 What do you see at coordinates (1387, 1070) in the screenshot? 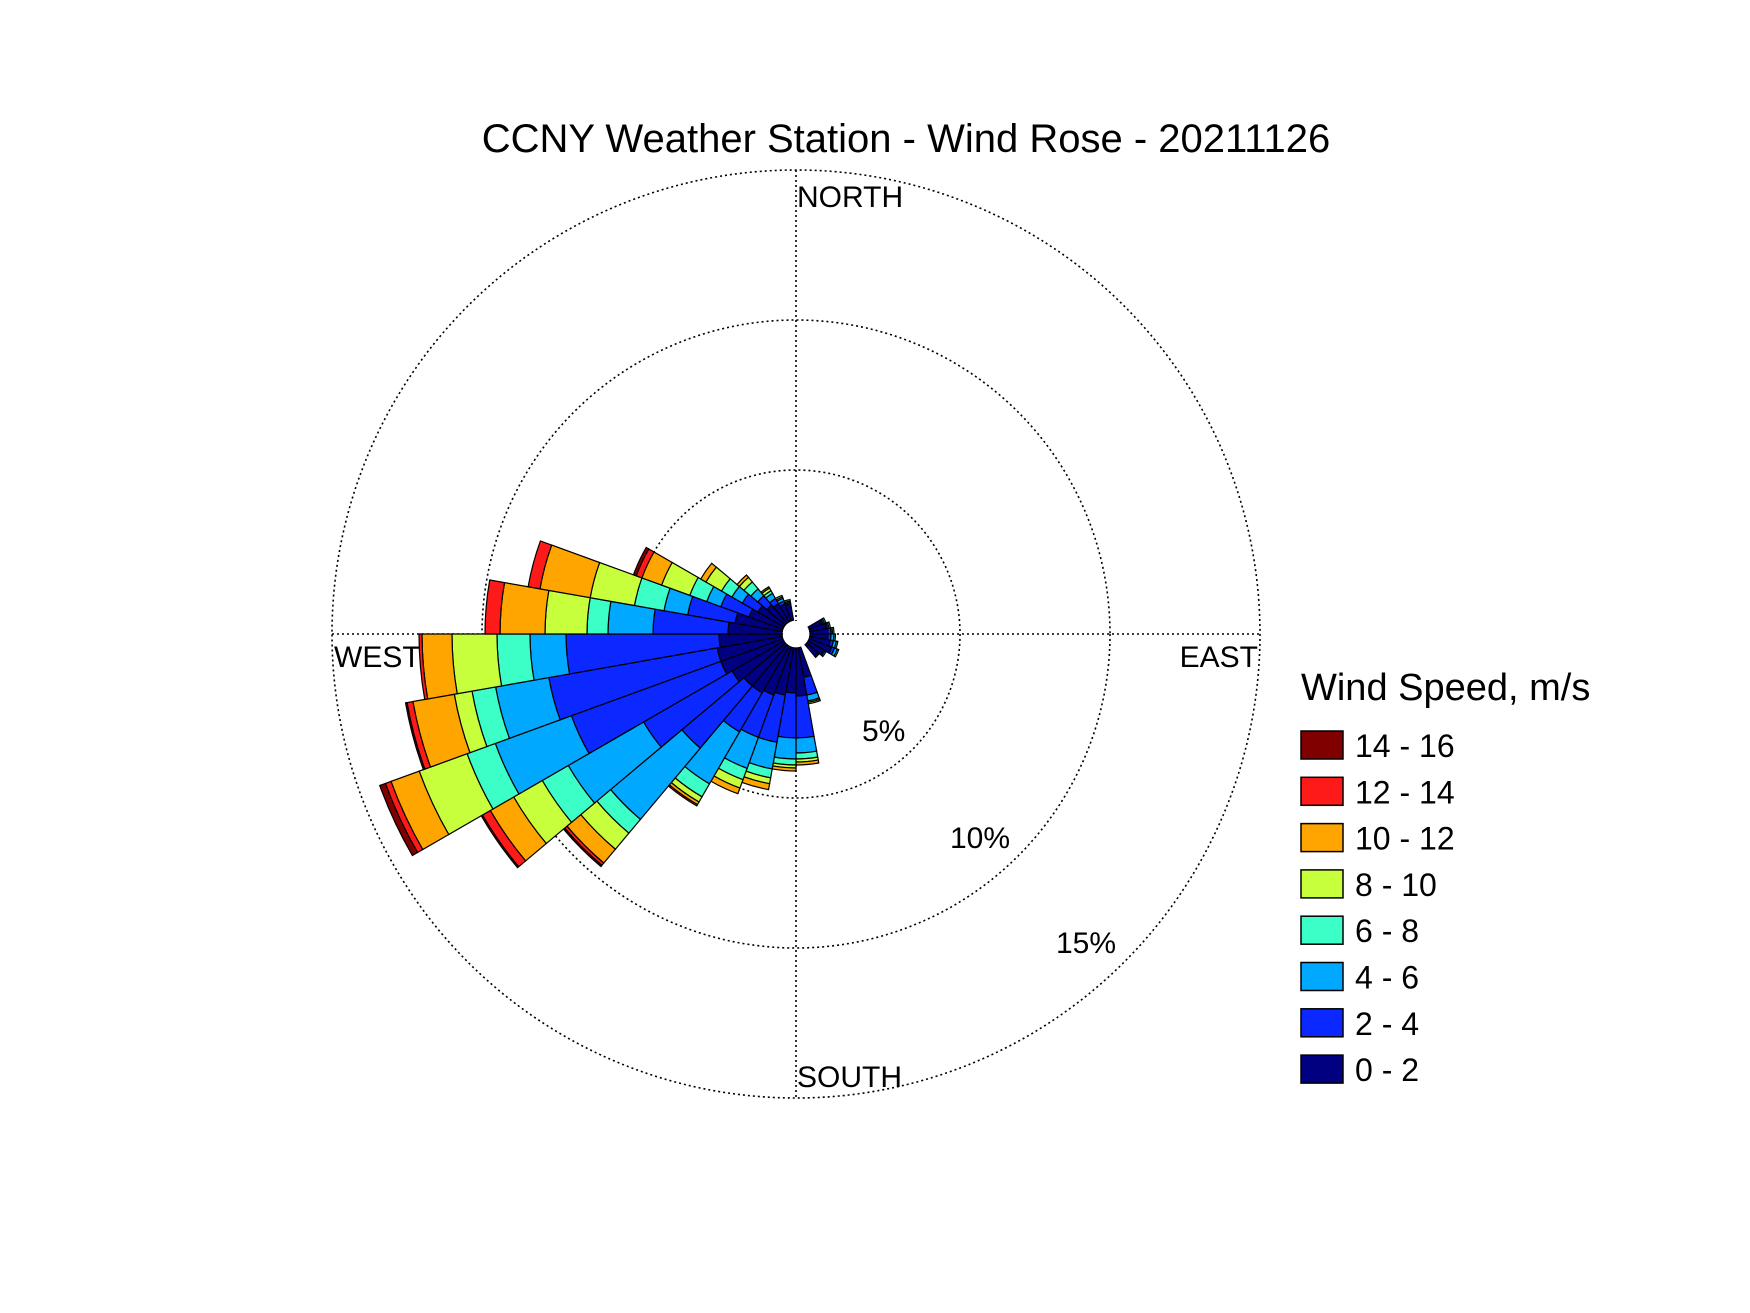
I see `legend-label: 0 - 2` at bounding box center [1387, 1070].